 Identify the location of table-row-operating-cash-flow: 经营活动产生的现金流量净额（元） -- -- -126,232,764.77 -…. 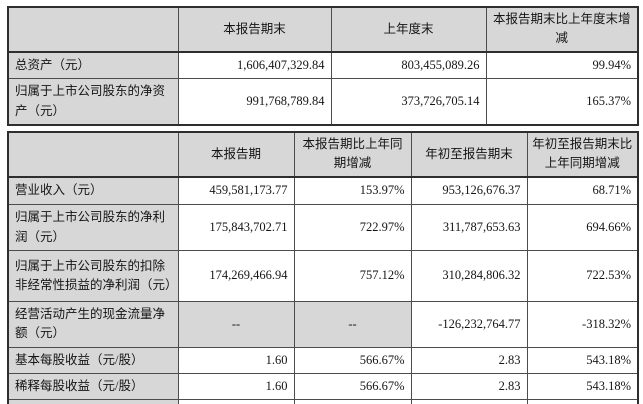
(323, 324).